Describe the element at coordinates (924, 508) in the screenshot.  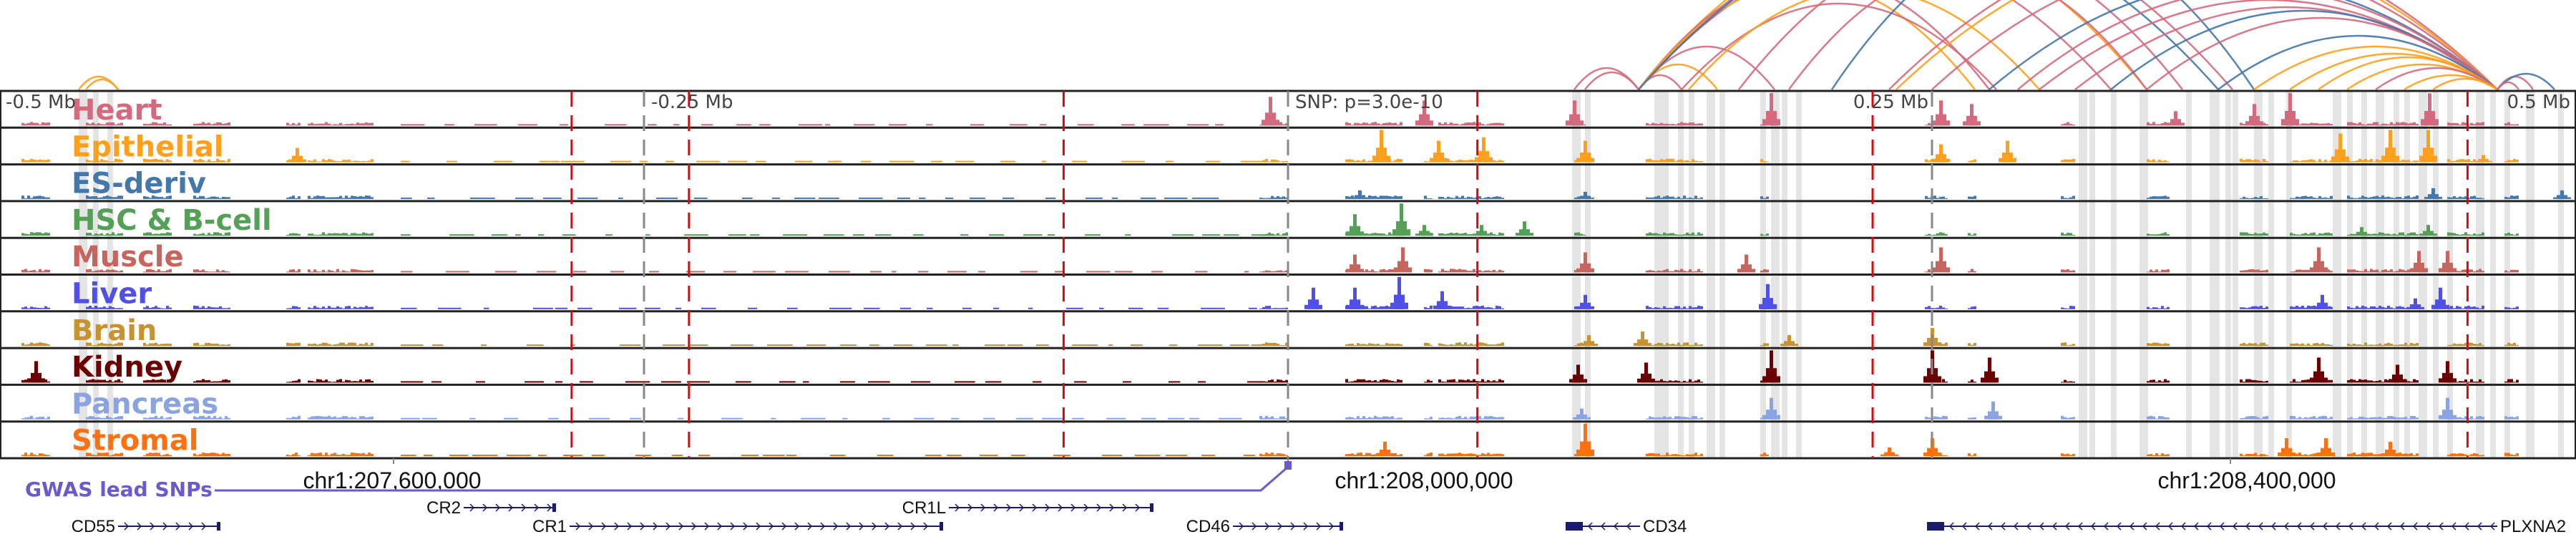
I see `gene-label: CR1L` at that location.